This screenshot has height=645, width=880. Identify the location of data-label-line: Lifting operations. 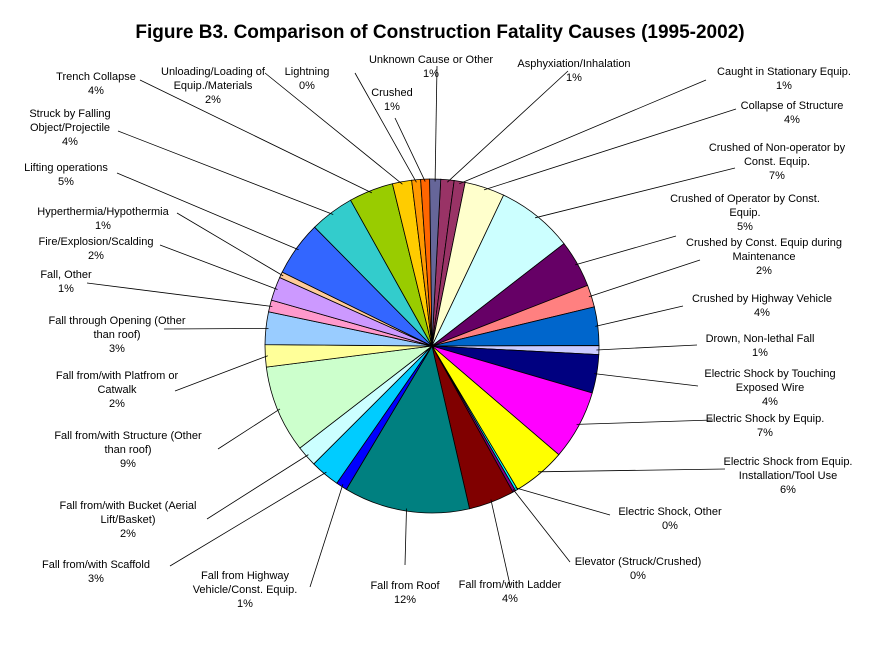
(66, 168).